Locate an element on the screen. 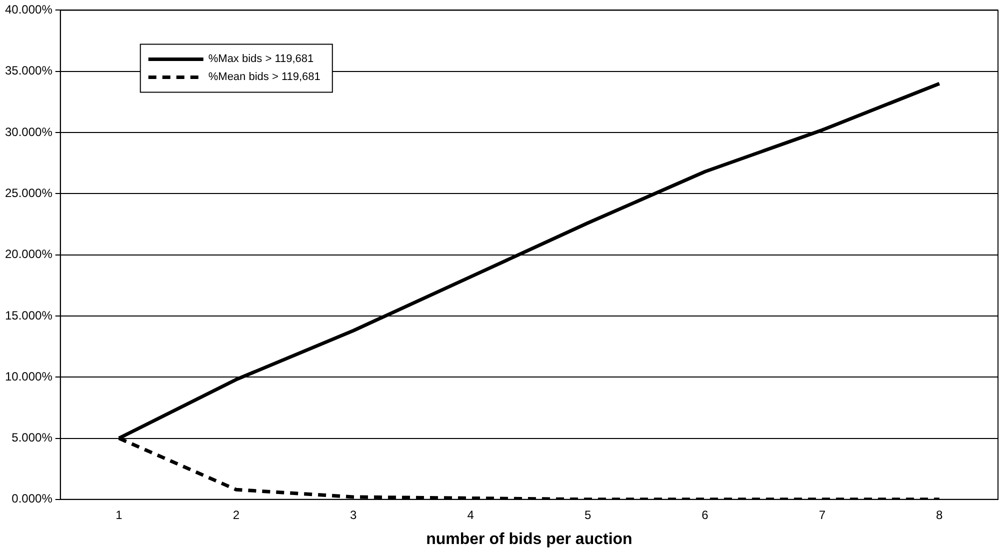  y-tick-label: 35.000% is located at coordinates (29, 71).